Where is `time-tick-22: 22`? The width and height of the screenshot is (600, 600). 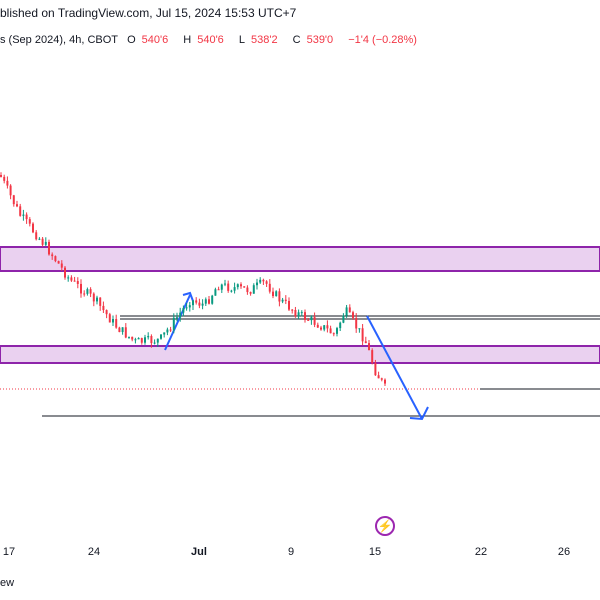 time-tick-22: 22 is located at coordinates (481, 552).